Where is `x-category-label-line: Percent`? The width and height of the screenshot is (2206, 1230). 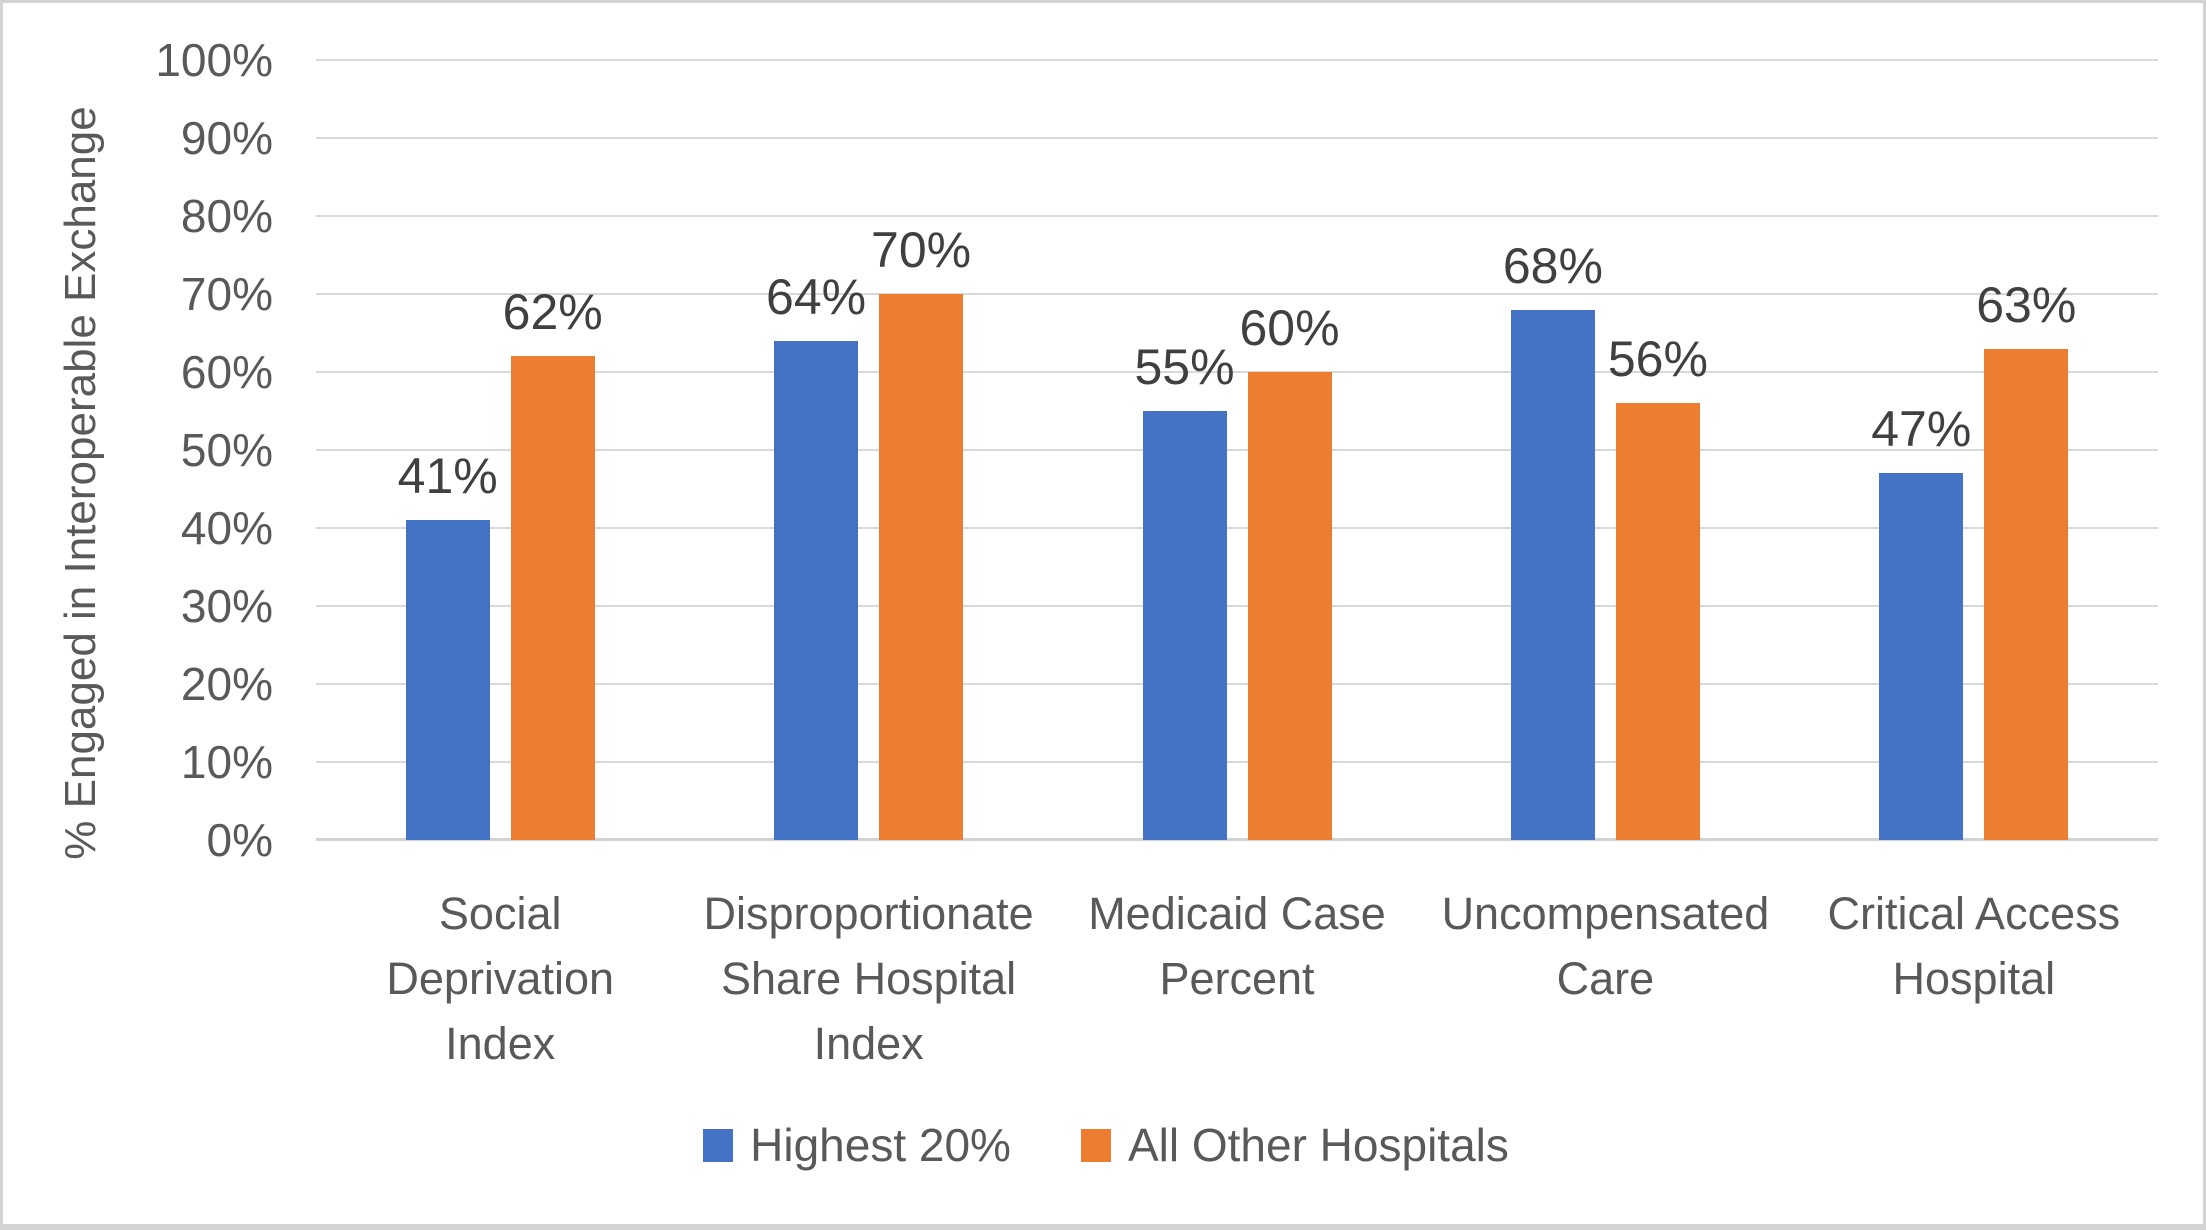 x-category-label-line: Percent is located at coordinates (1237, 978).